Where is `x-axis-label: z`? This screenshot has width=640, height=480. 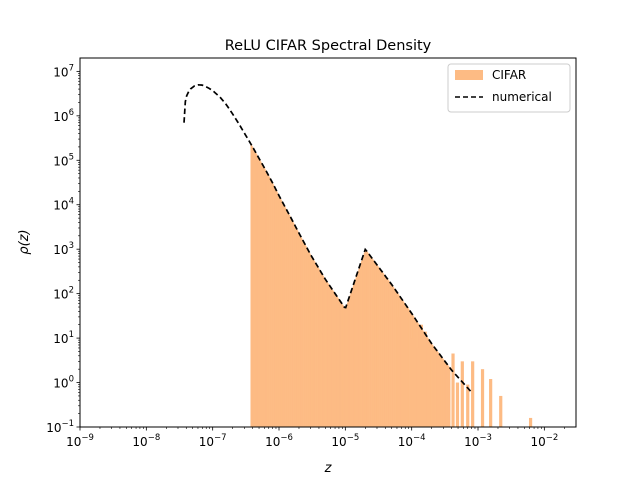 x-axis-label: z is located at coordinates (328, 468).